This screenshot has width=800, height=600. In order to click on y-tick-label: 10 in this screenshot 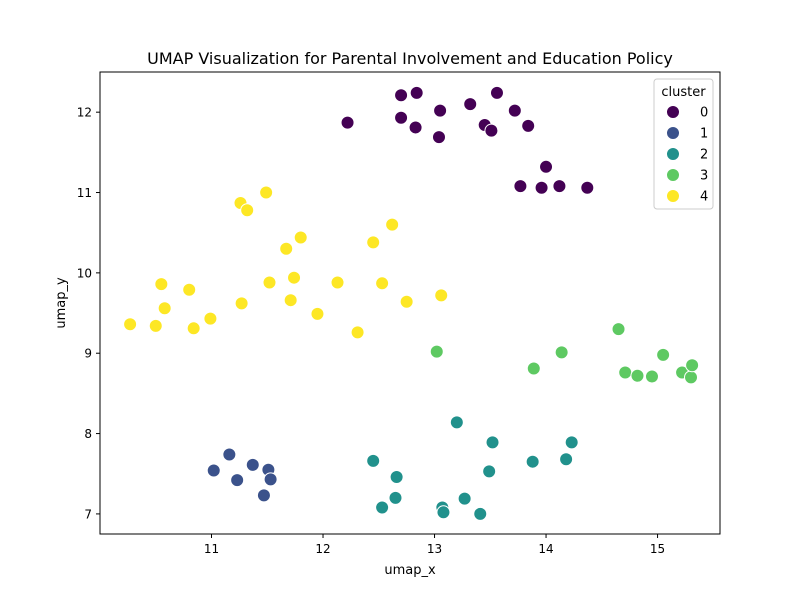, I will do `click(84, 273)`.